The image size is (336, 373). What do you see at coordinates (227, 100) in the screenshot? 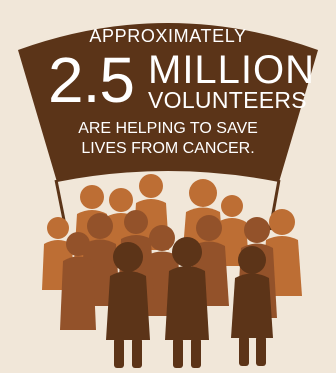
I see `volunteers-label: VOLUNTEERS` at bounding box center [227, 100].